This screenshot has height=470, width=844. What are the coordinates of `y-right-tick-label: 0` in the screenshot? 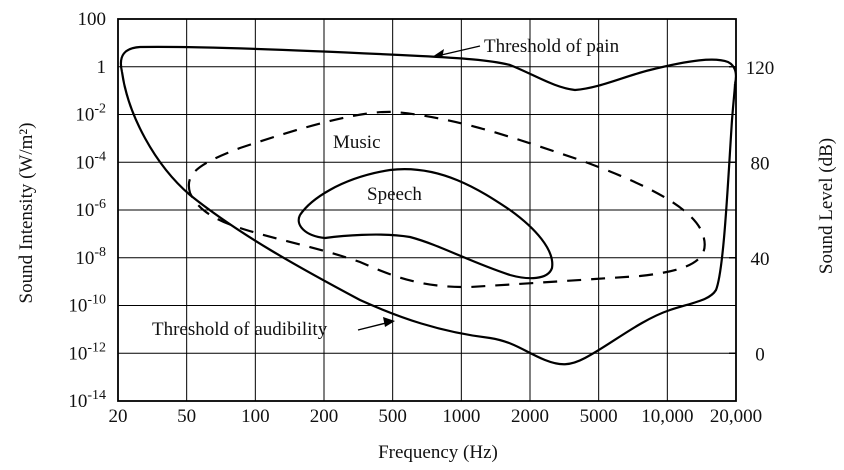 It's located at (760, 354).